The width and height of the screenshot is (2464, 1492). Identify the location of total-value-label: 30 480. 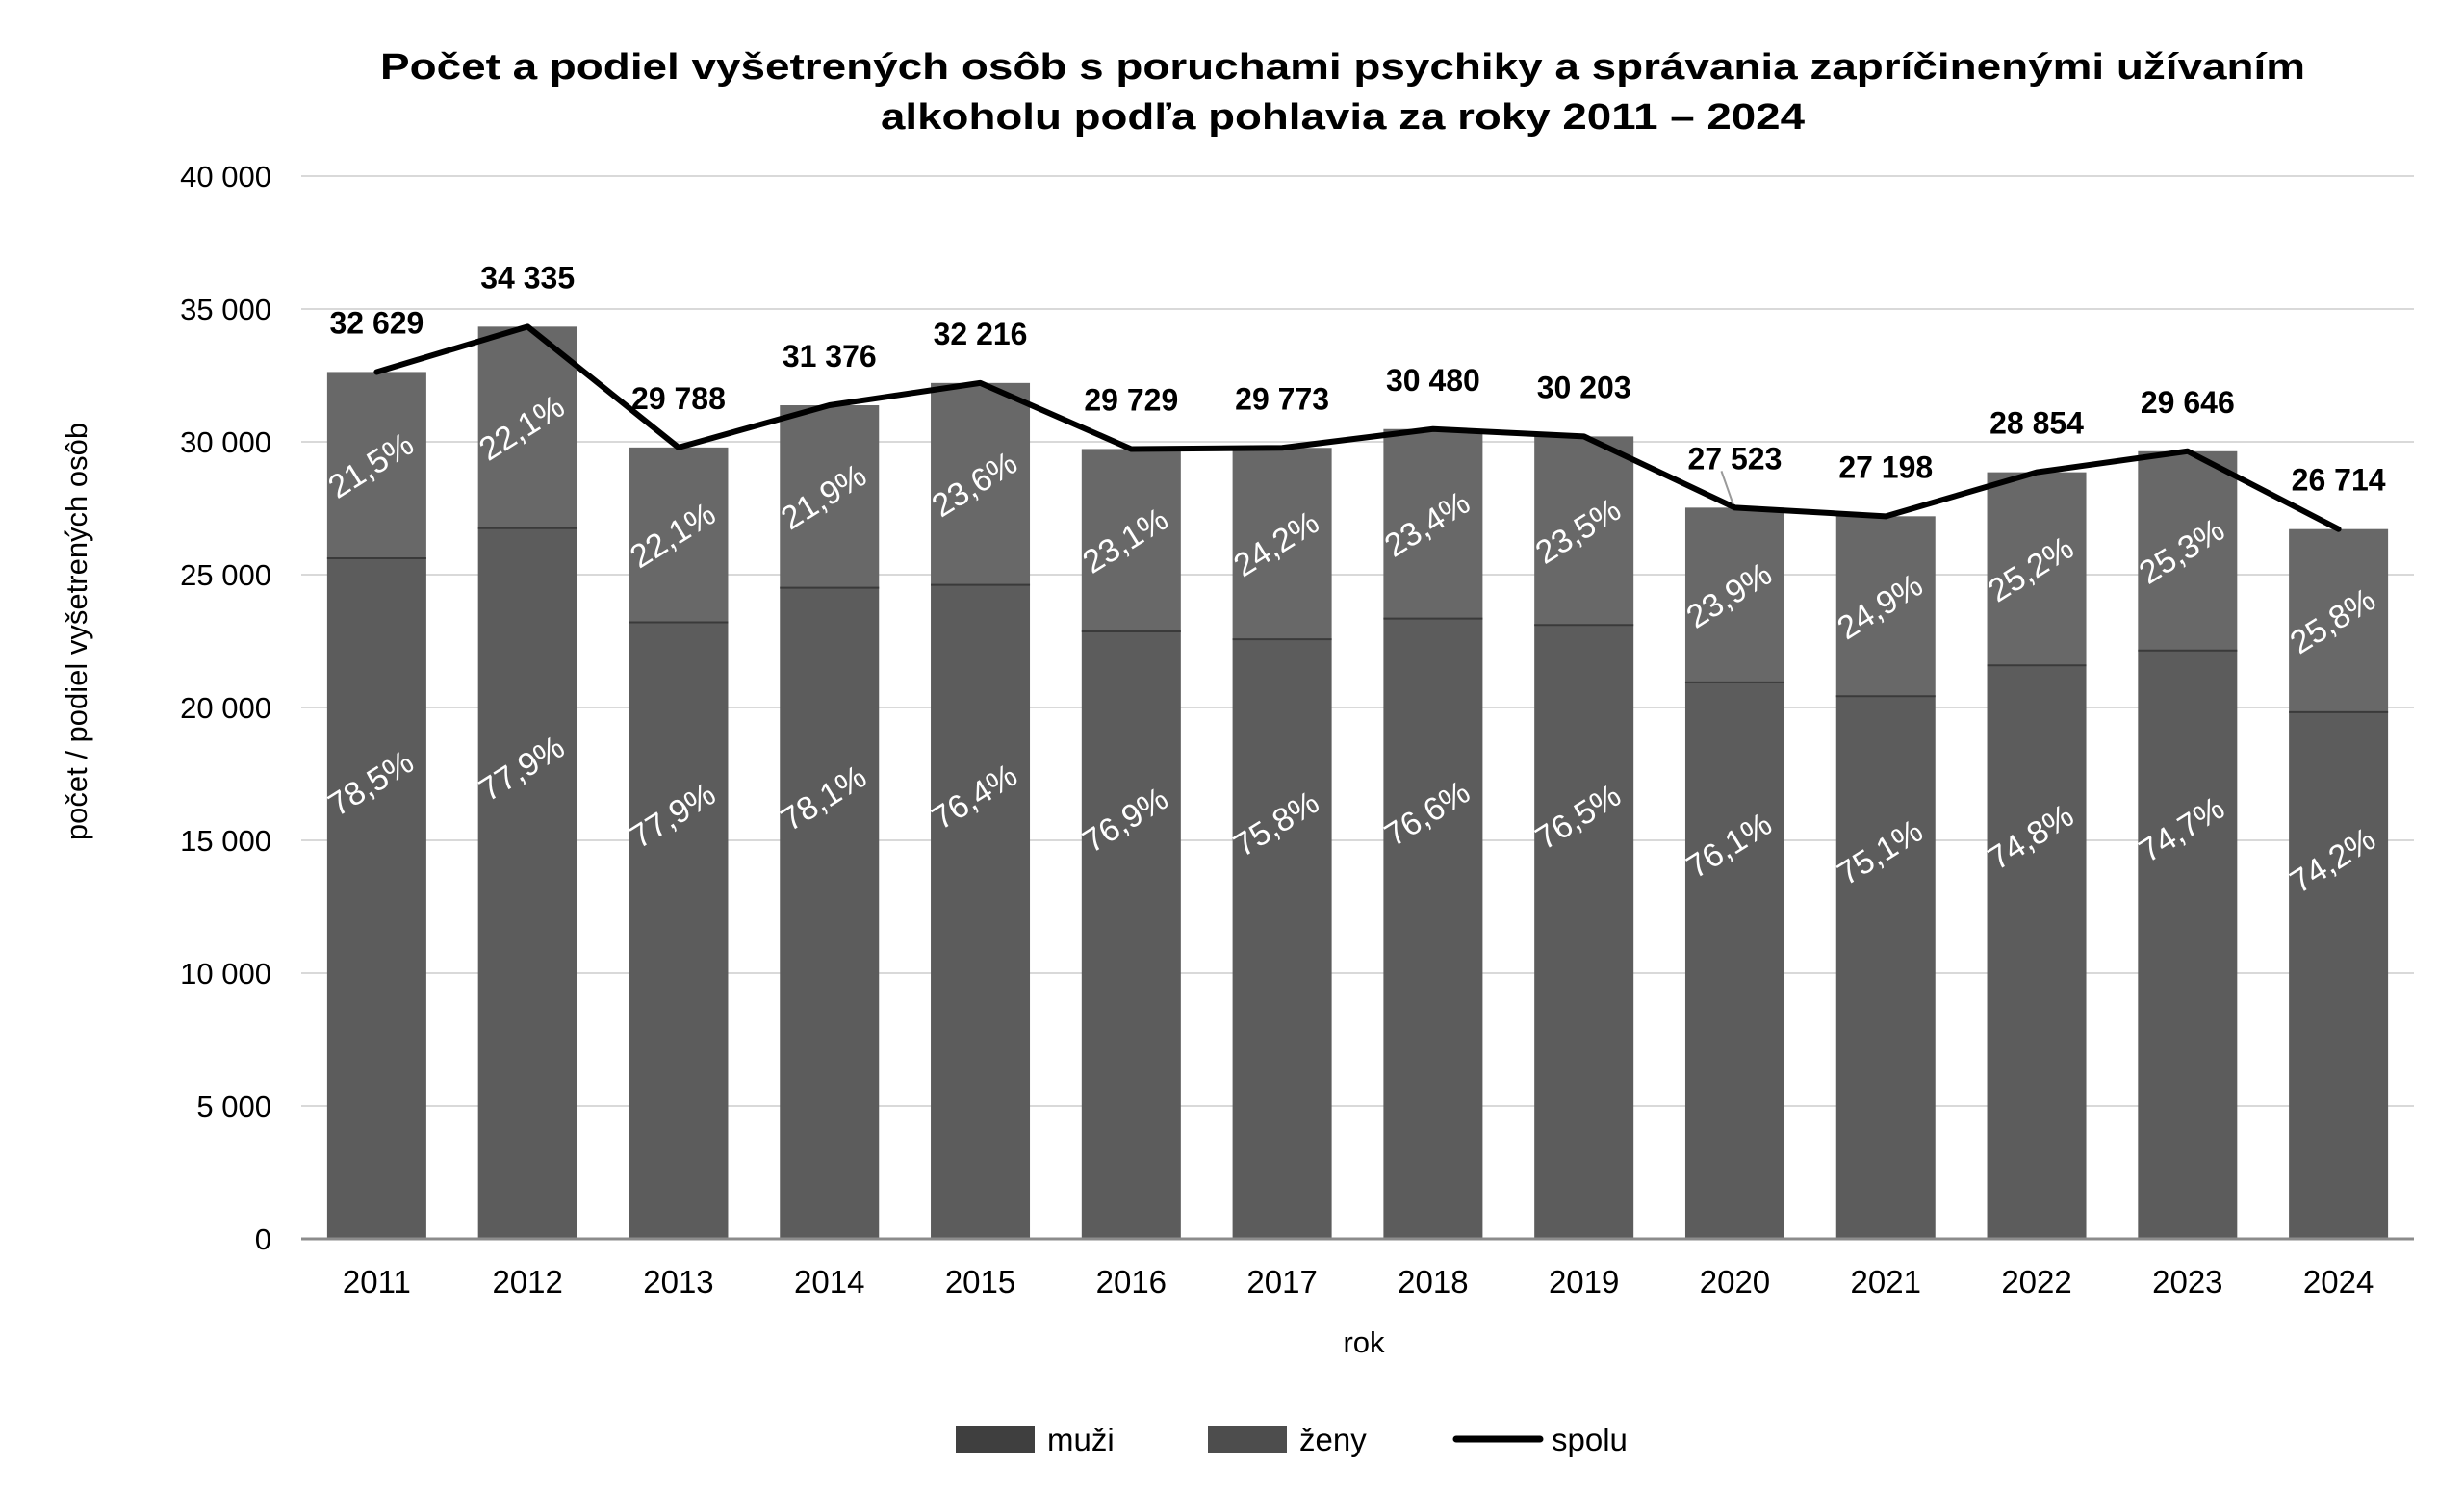
(1433, 380).